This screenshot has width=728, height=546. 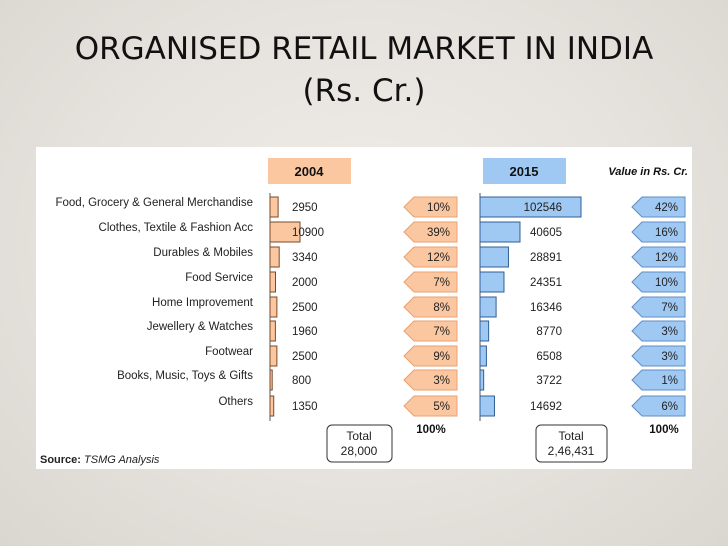 What do you see at coordinates (546, 233) in the screenshot?
I see `value-2015: 40605` at bounding box center [546, 233].